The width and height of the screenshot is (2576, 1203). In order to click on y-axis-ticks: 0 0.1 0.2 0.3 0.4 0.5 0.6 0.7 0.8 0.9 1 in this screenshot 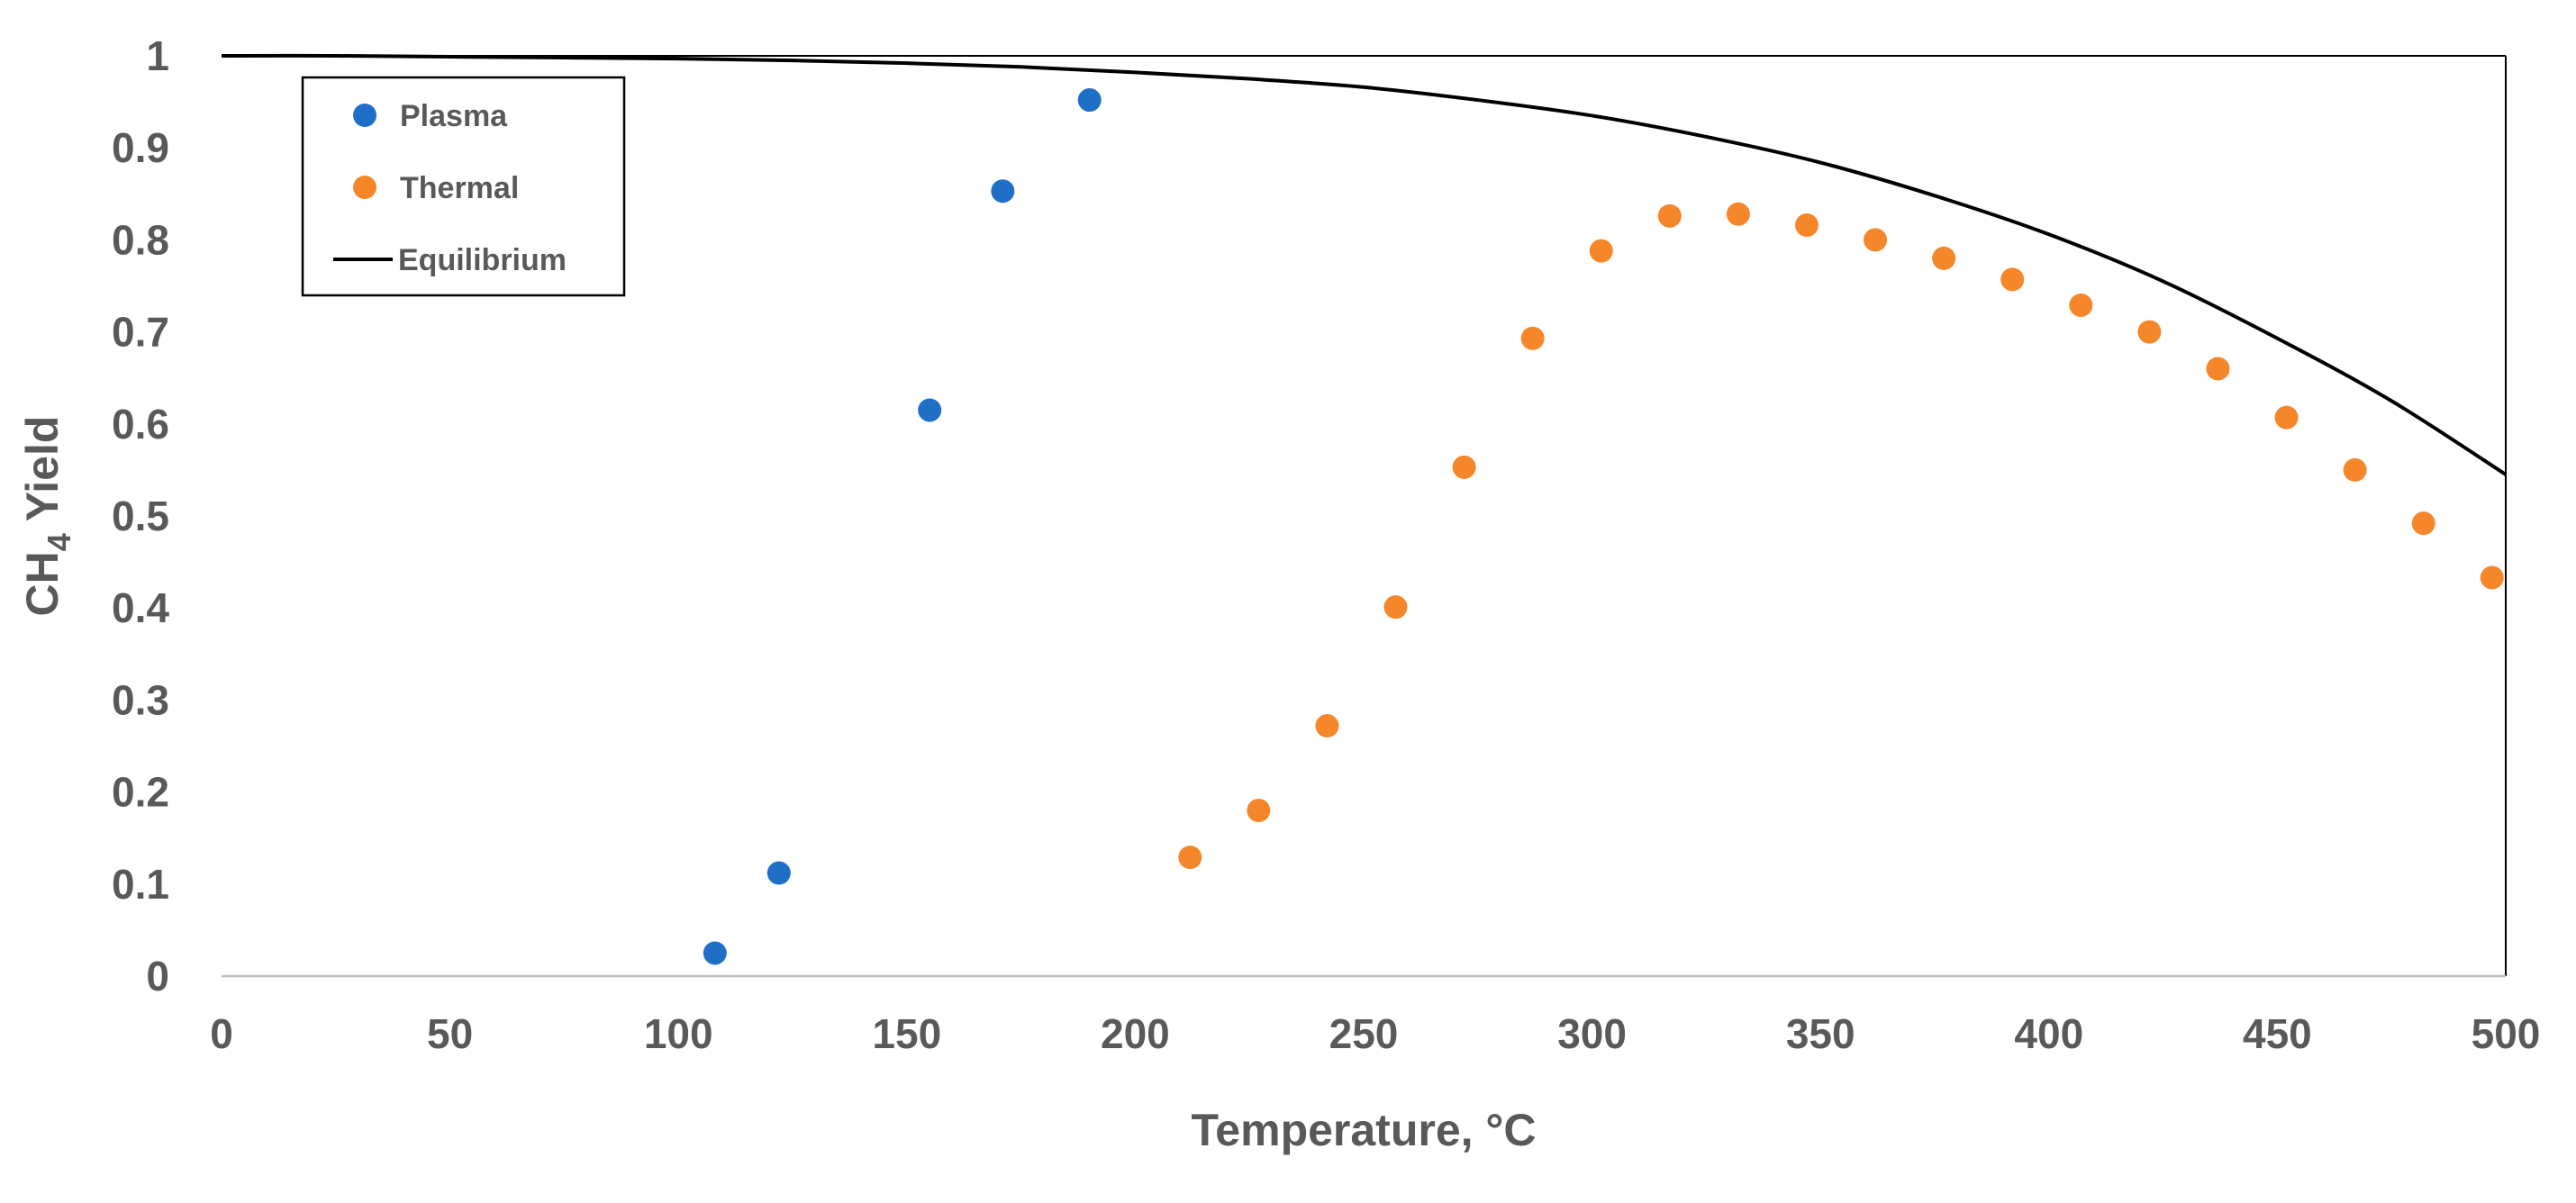, I will do `click(140, 515)`.